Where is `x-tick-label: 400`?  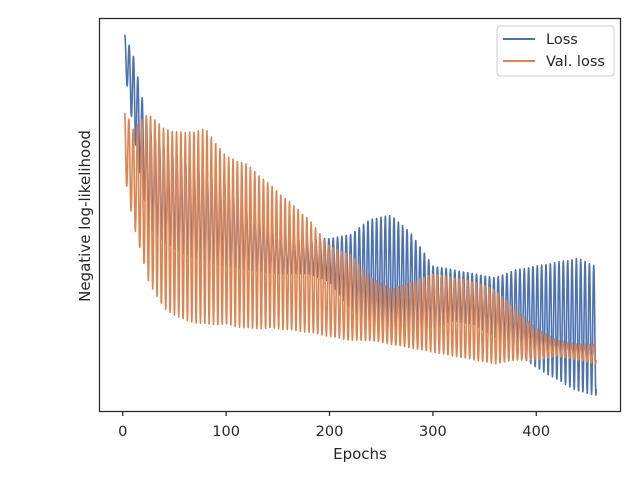 x-tick-label: 400 is located at coordinates (536, 432).